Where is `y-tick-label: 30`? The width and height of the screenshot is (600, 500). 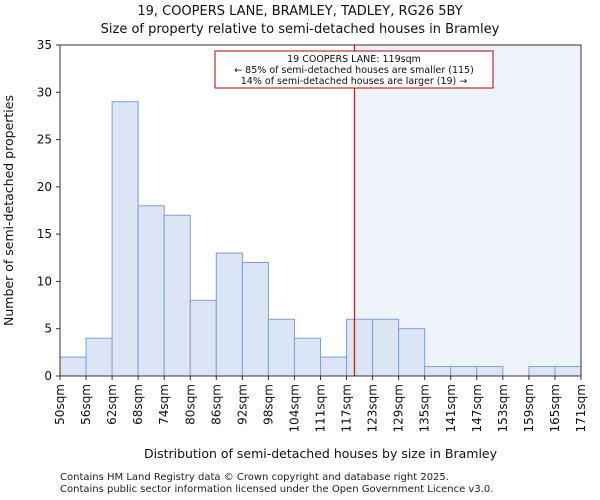 y-tick-label: 30 is located at coordinates (44, 92).